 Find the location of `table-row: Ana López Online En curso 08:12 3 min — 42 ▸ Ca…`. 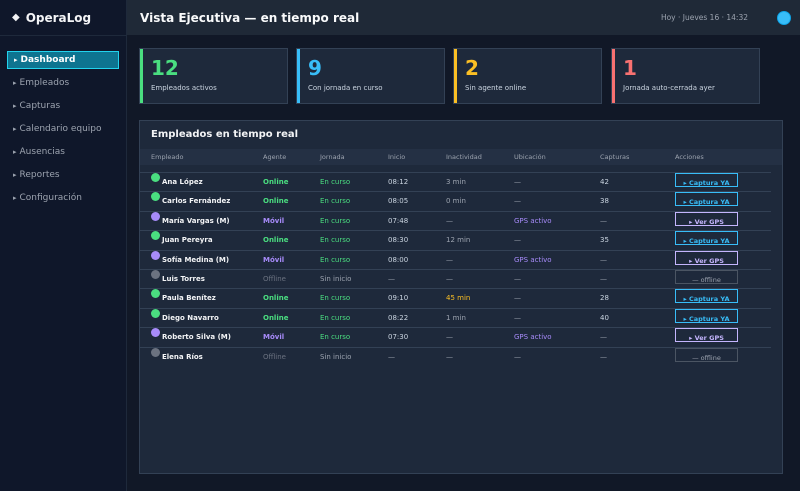

table-row: Ana López Online En curso 08:12 3 min — 42 ▸ Ca… is located at coordinates (455, 181).